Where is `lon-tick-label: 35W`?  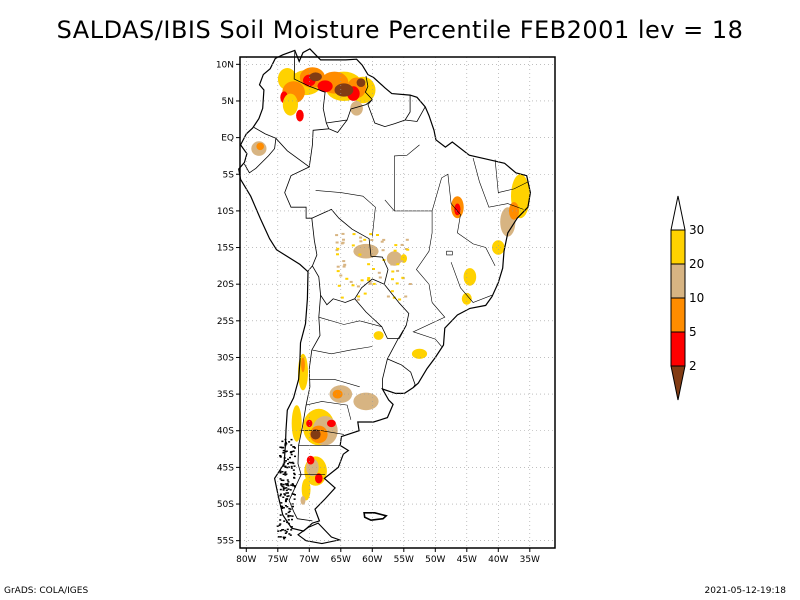
lon-tick-label: 35W is located at coordinates (530, 560).